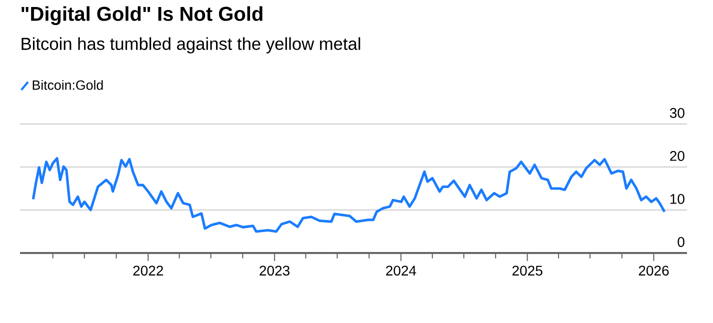  What do you see at coordinates (275, 271) in the screenshot?
I see `x-tick-label: 2023` at bounding box center [275, 271].